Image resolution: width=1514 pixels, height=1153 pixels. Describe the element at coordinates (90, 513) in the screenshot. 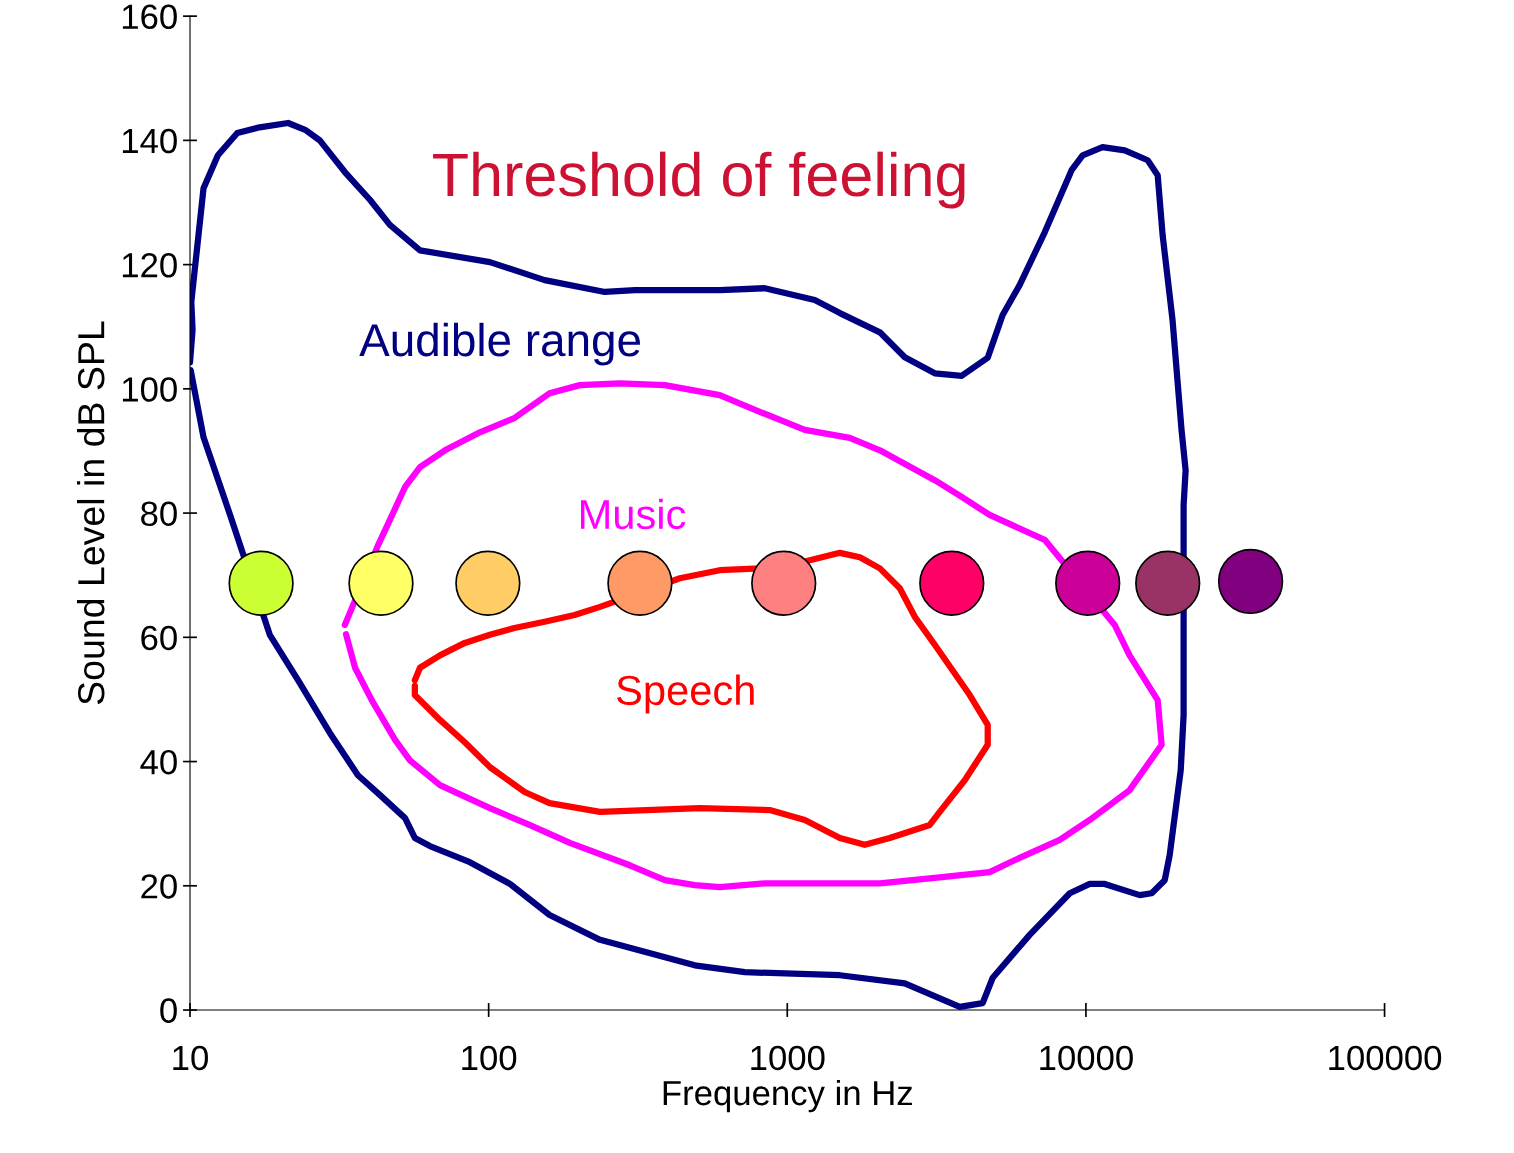

I see `y-axis-title: Sound Level in dB SPL` at that location.